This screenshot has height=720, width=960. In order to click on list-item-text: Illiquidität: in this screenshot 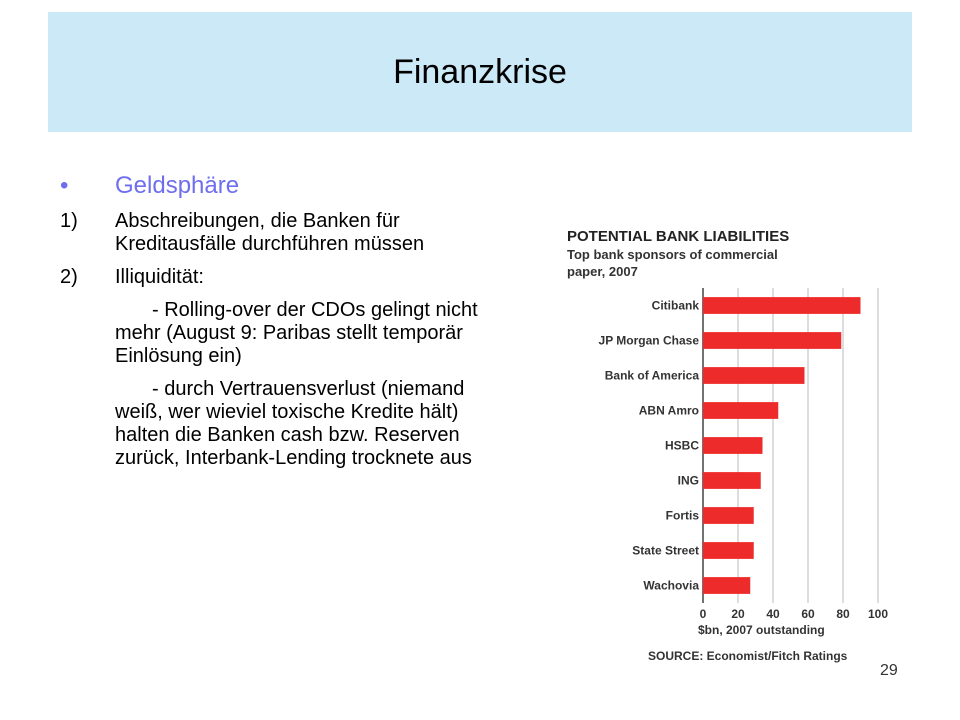, I will do `click(159, 277)`.